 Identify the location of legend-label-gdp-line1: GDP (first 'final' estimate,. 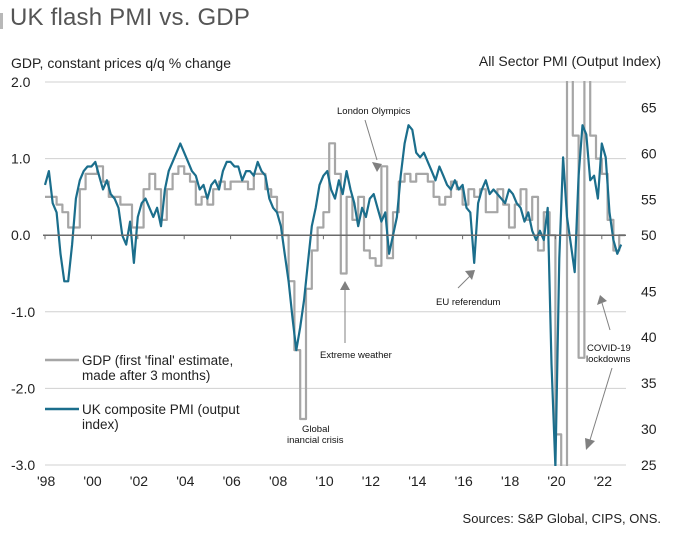
(157, 360).